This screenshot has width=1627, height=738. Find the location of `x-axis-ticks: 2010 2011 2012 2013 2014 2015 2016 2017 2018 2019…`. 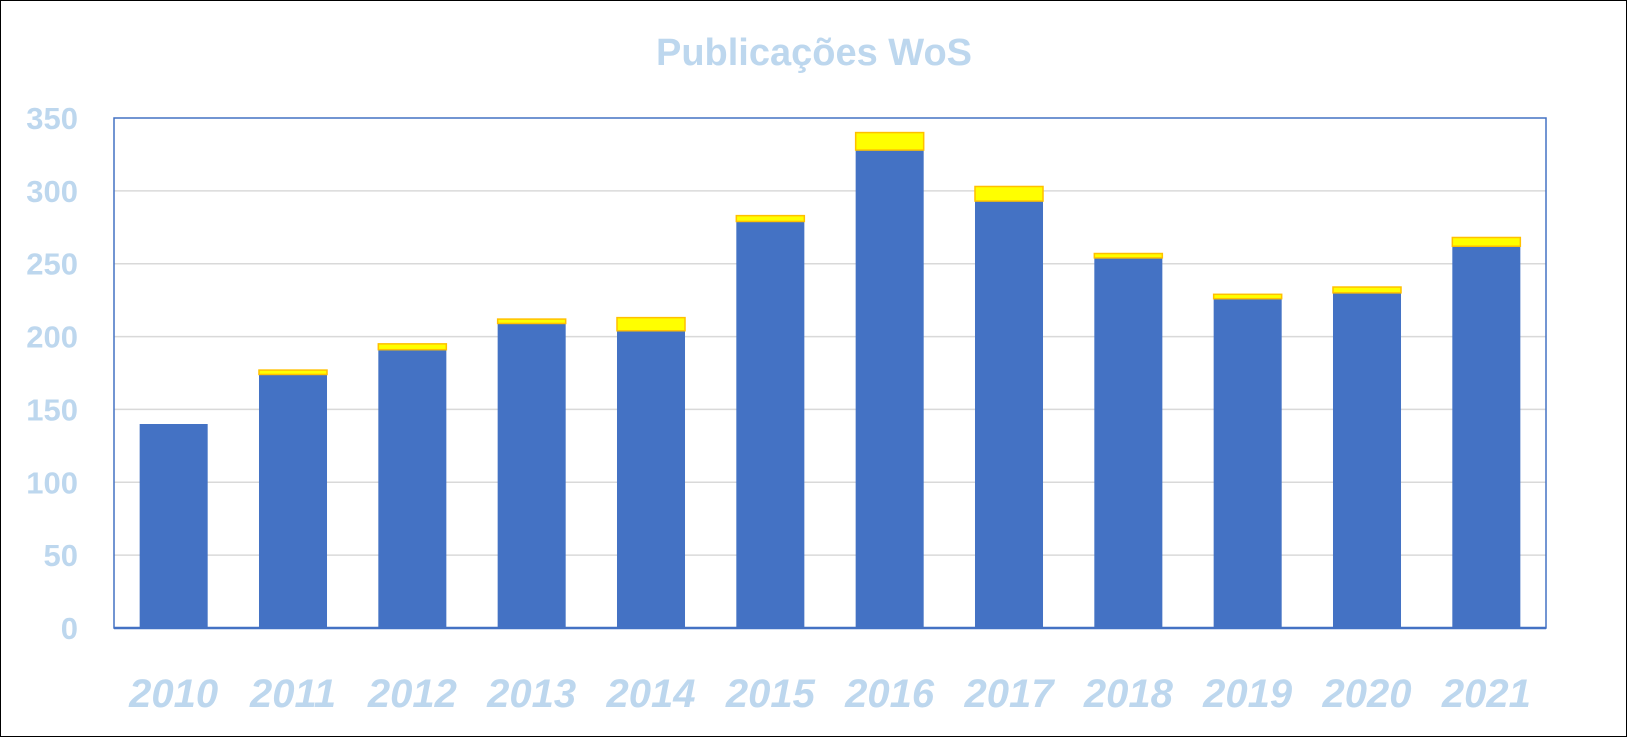

x-axis-ticks: 2010 2011 2012 2013 2014 2015 2016 2017 2018 2019… is located at coordinates (829, 694).